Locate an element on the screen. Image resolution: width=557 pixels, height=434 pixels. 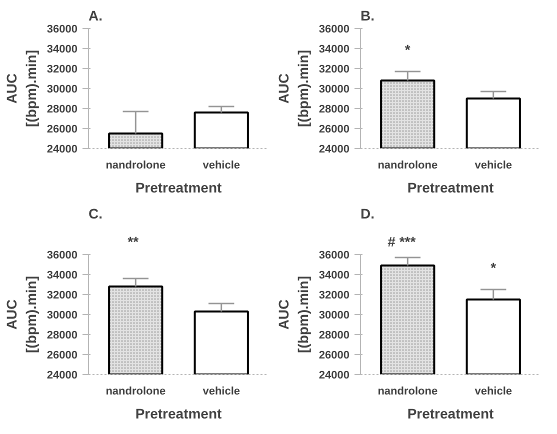
chart-title: C. is located at coordinates (95, 214).